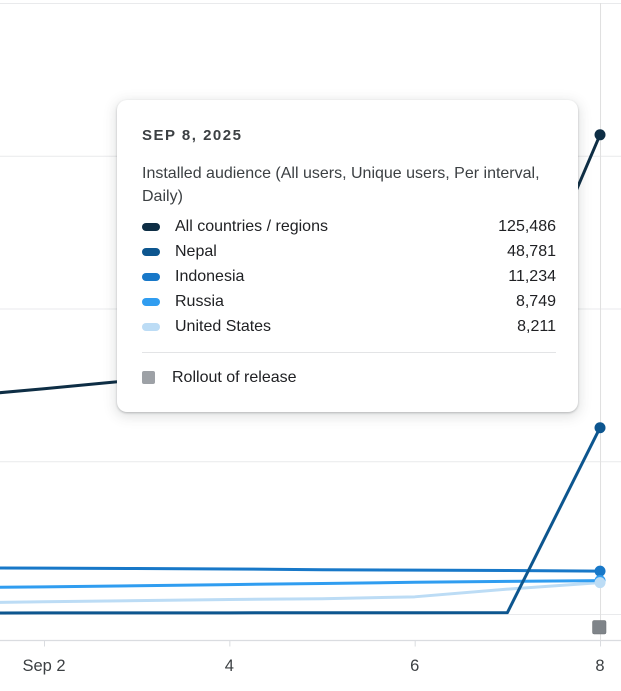  I want to click on tooltip-row-label: United States, so click(223, 326).